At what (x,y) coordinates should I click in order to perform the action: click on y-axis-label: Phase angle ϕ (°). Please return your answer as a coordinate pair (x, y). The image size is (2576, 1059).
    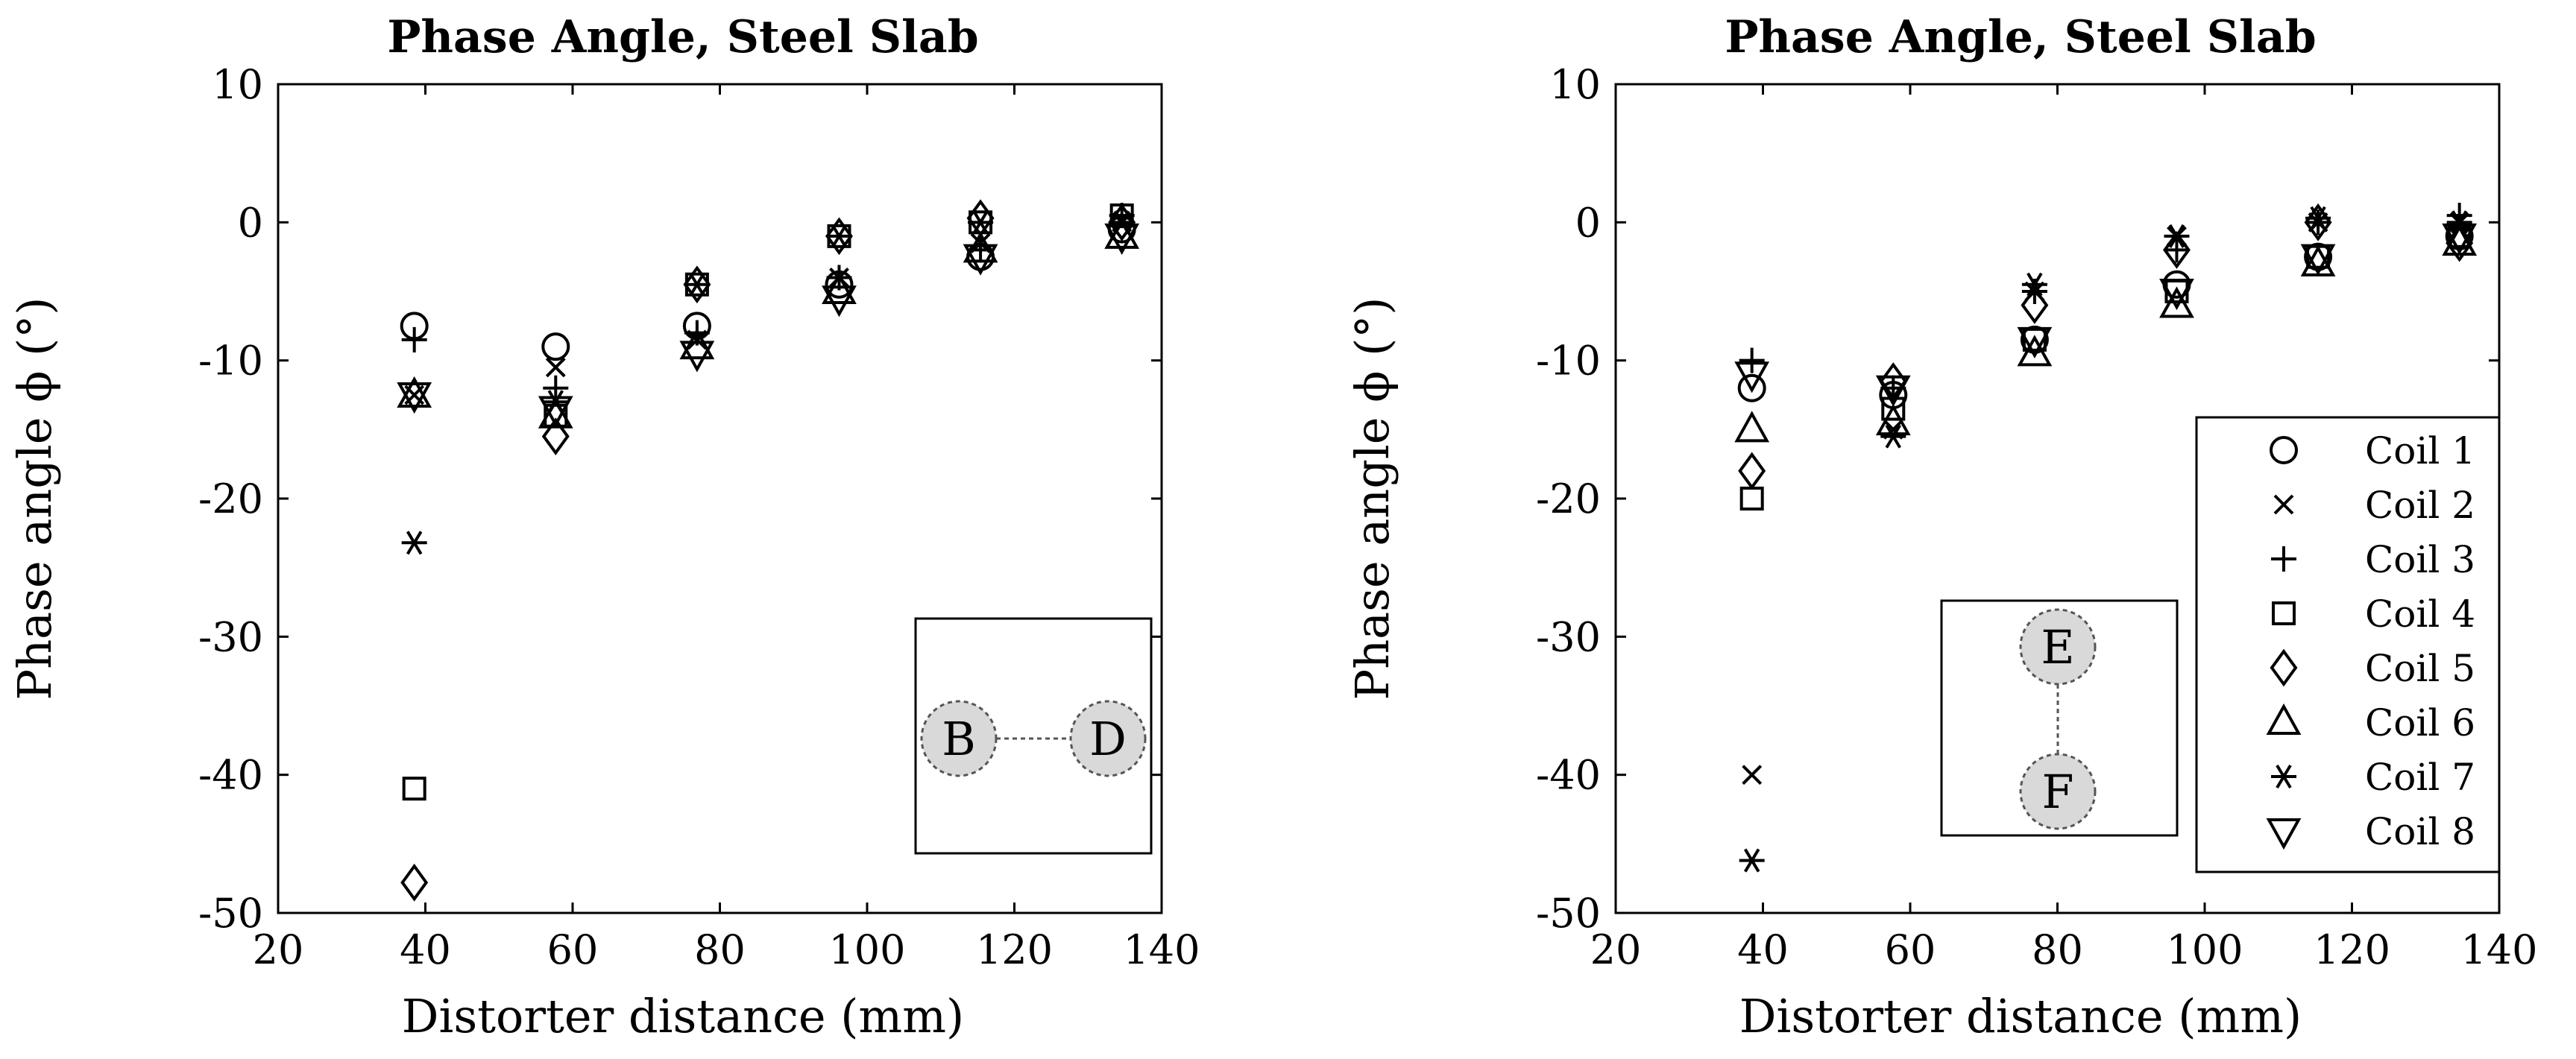
    Looking at the image, I should click on (34, 499).